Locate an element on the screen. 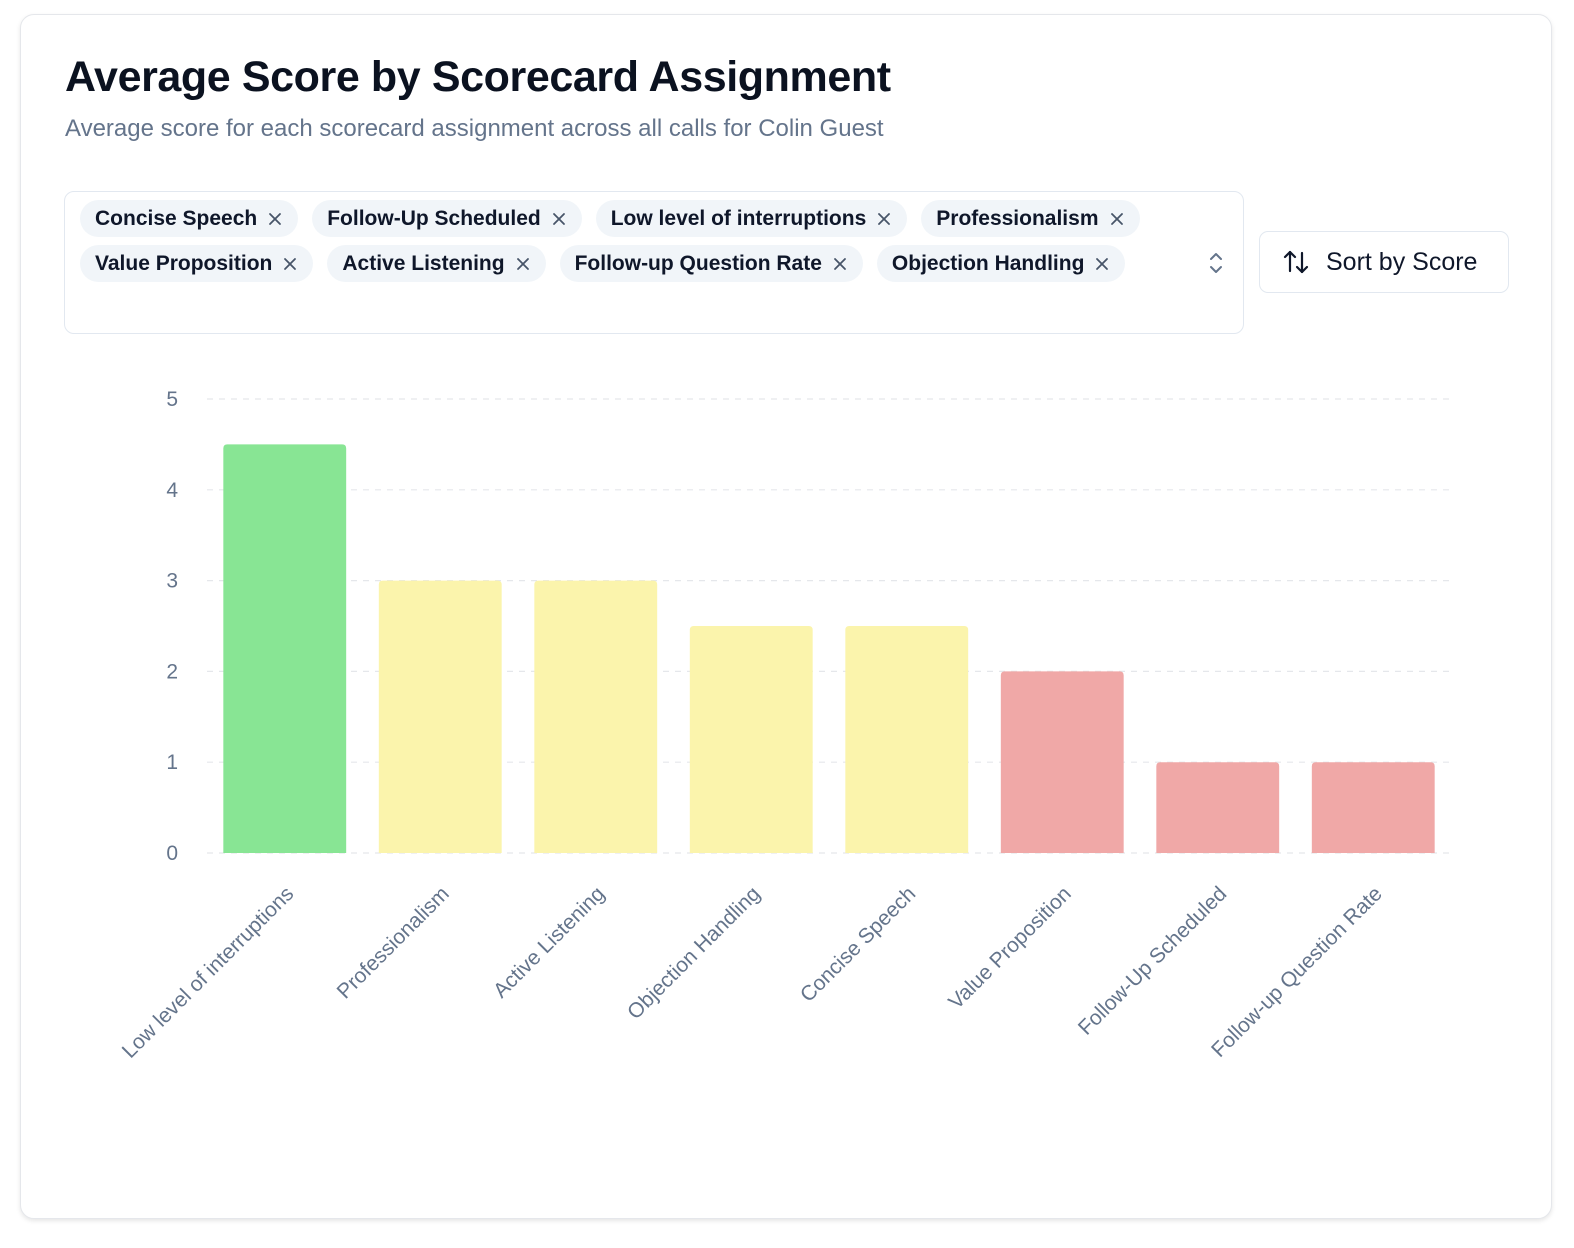 The image size is (1574, 1248). filter-chip-label: Professionalism is located at coordinates (1017, 218).